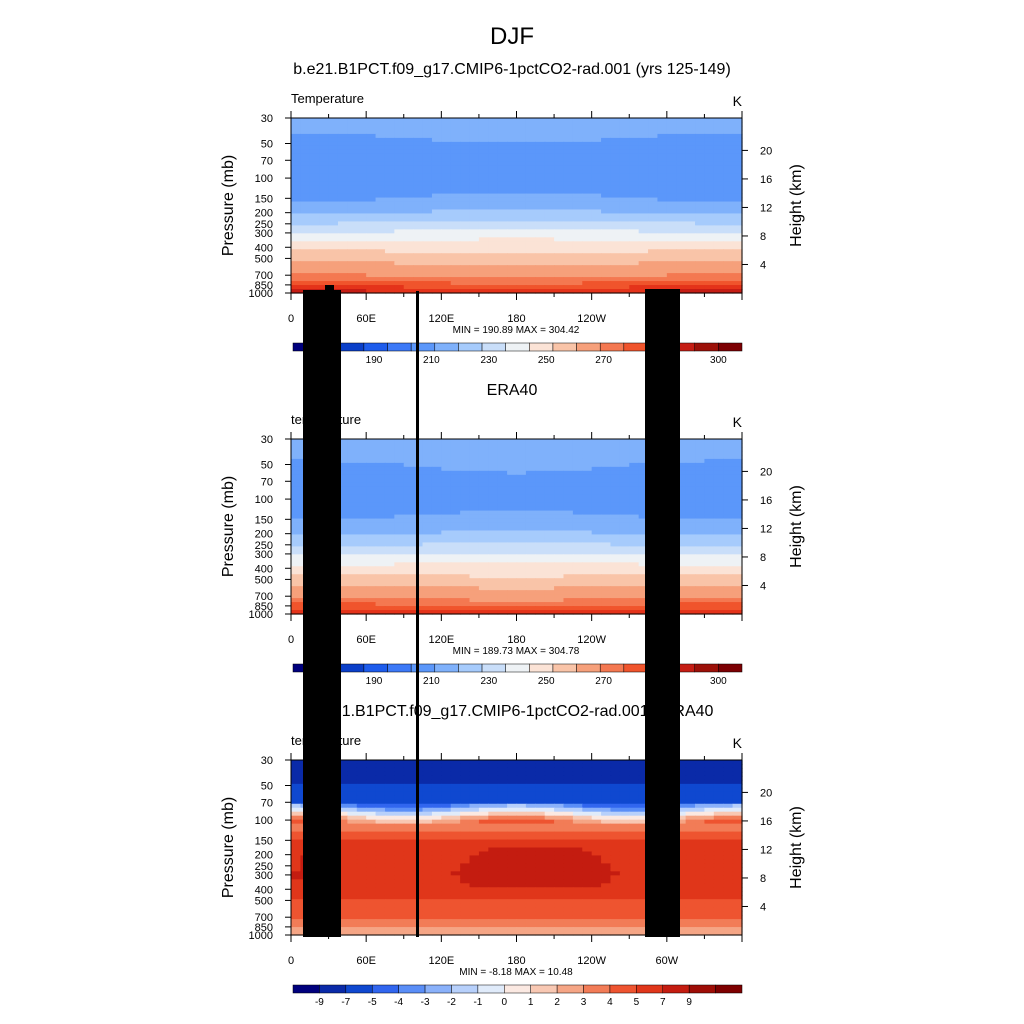 The image size is (1024, 1024). I want to click on y-axis-label: Pressure (mb), so click(228, 526).